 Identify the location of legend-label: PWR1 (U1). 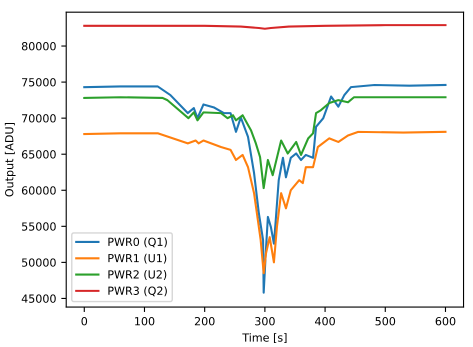
(137, 259).